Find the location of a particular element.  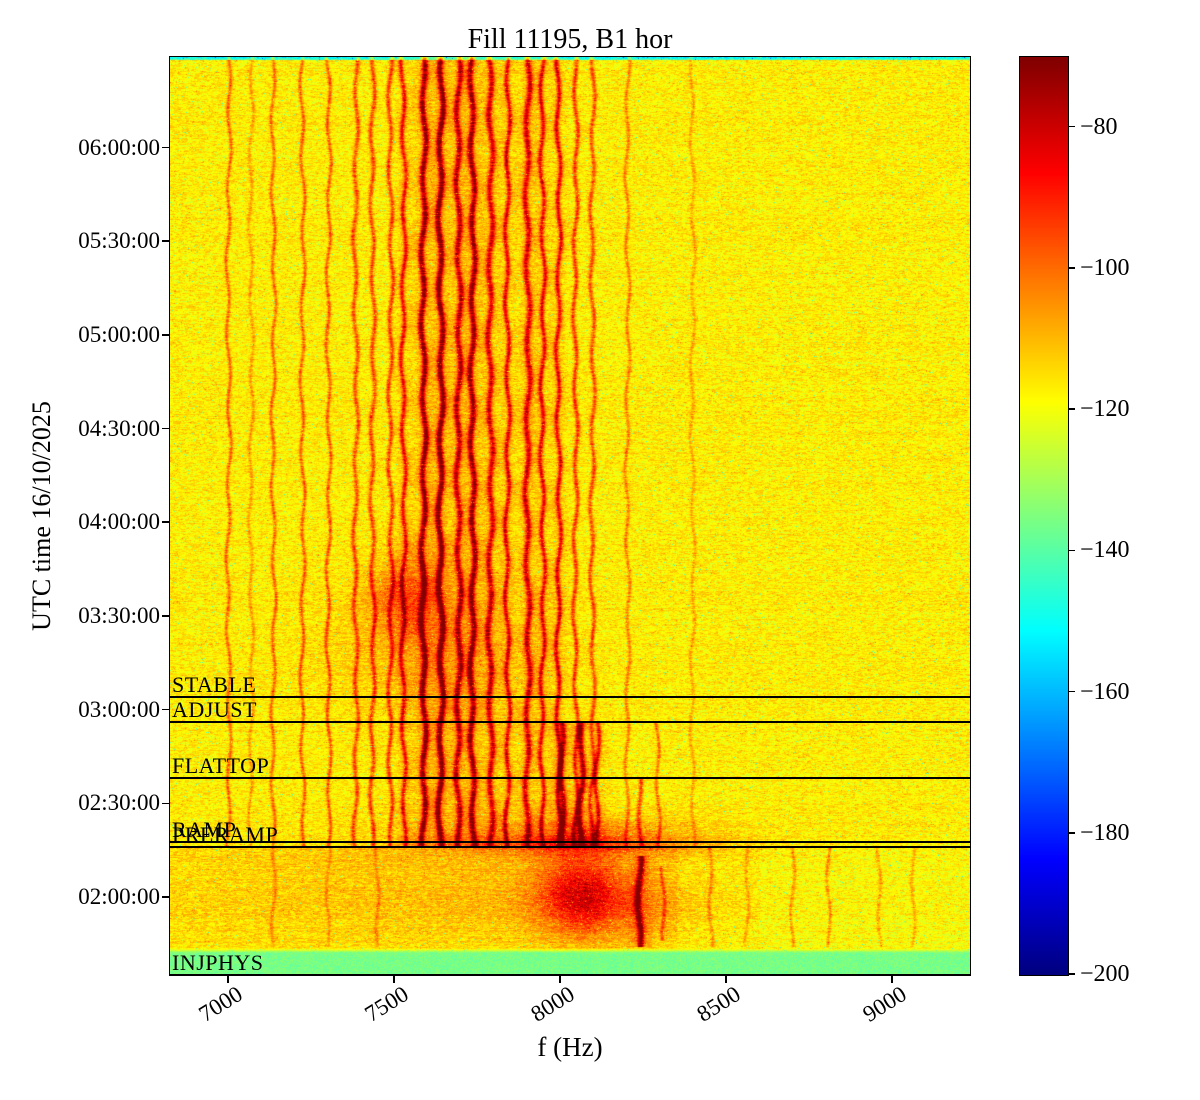

y-tick-label: 02:30:00 is located at coordinates (119, 803).